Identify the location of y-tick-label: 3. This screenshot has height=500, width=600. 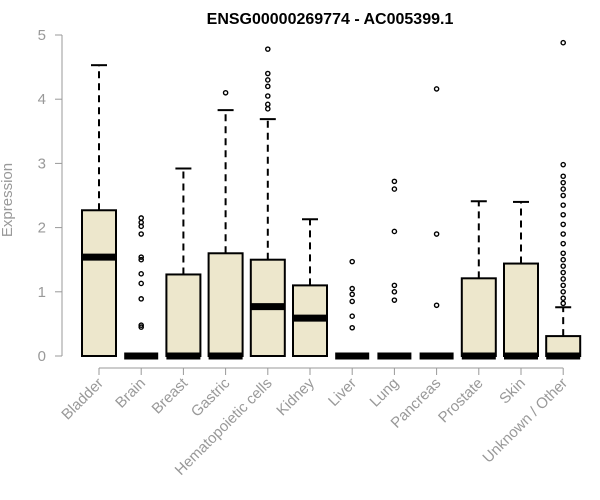
(42, 163).